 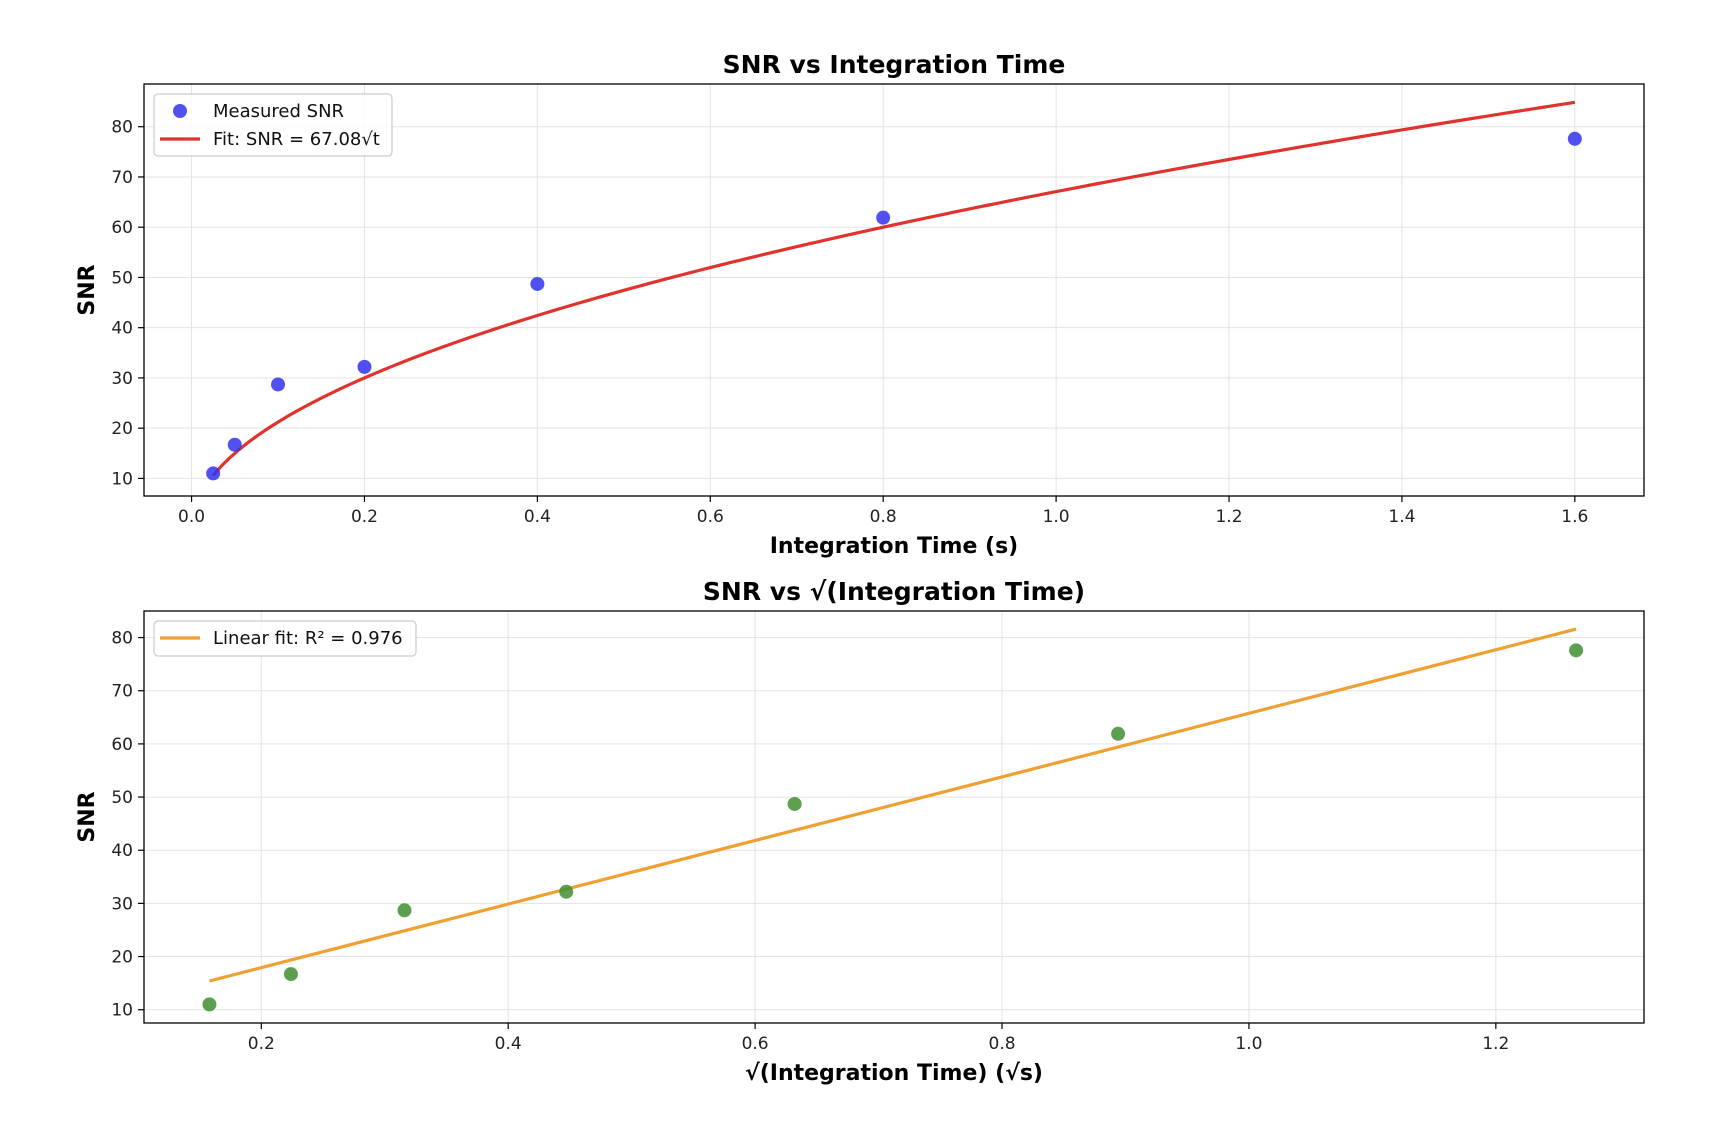 I want to click on legend: Linear fit: R² = 0.976, so click(x=285, y=638).